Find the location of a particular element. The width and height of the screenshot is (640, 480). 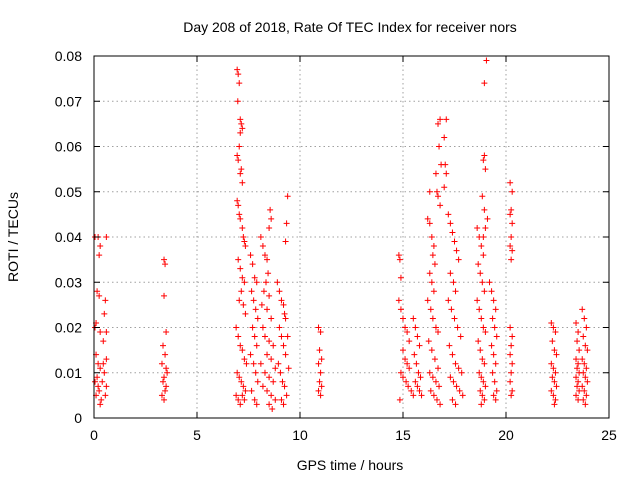

y-tick-label: 0.07 is located at coordinates (68, 101).